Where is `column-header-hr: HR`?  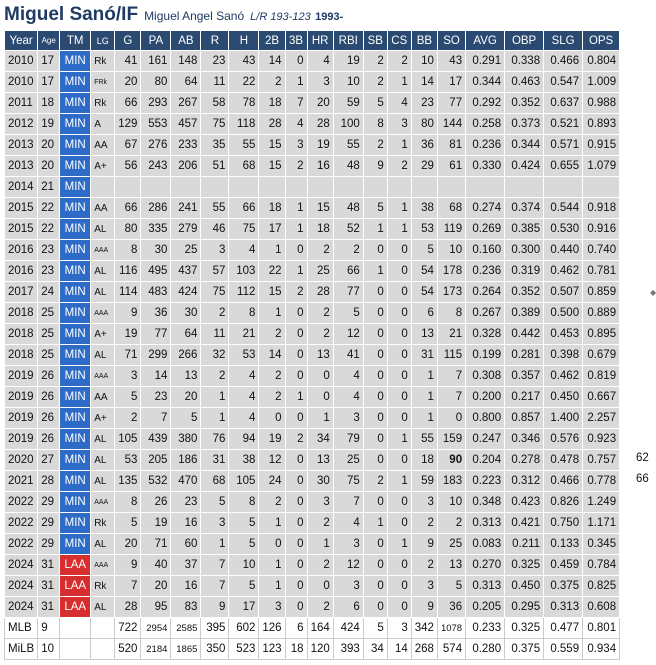
column-header-hr: HR is located at coordinates (320, 40).